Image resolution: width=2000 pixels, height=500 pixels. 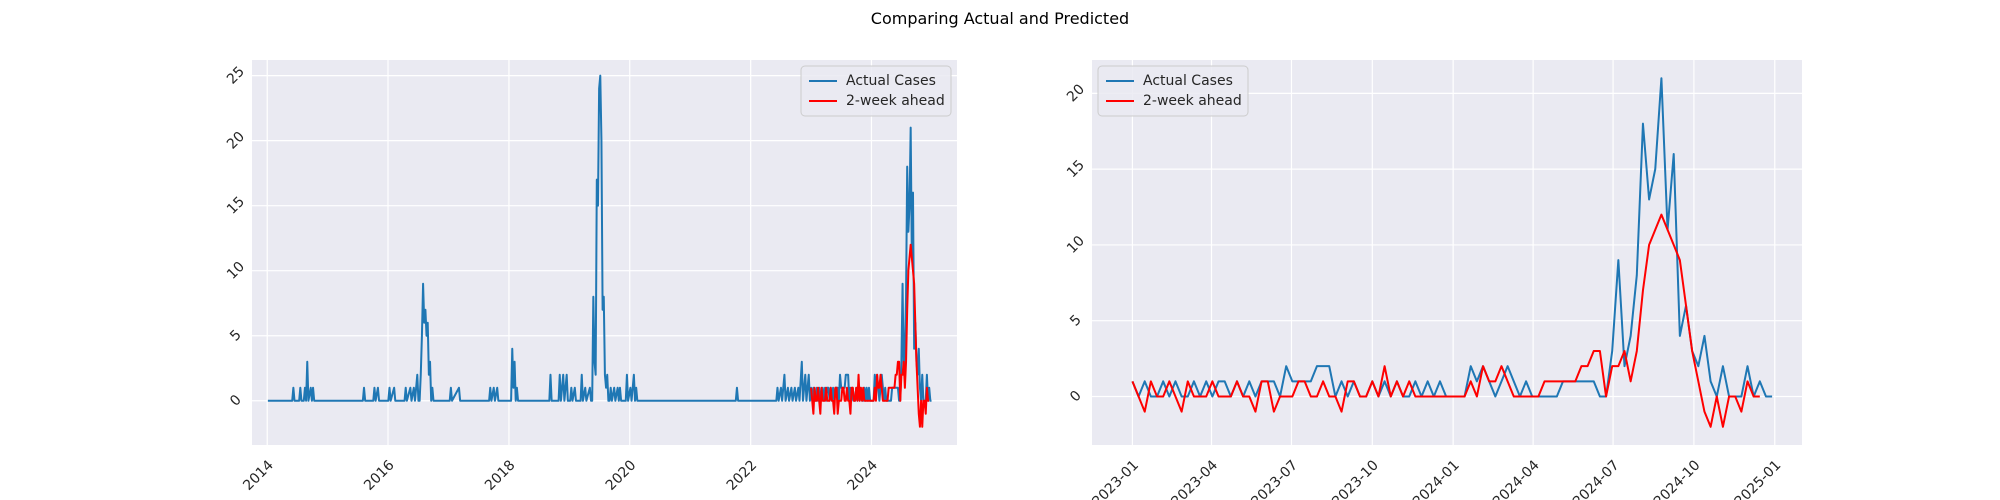 What do you see at coordinates (1758, 478) in the screenshot?
I see `x-tick-label: 2025-01` at bounding box center [1758, 478].